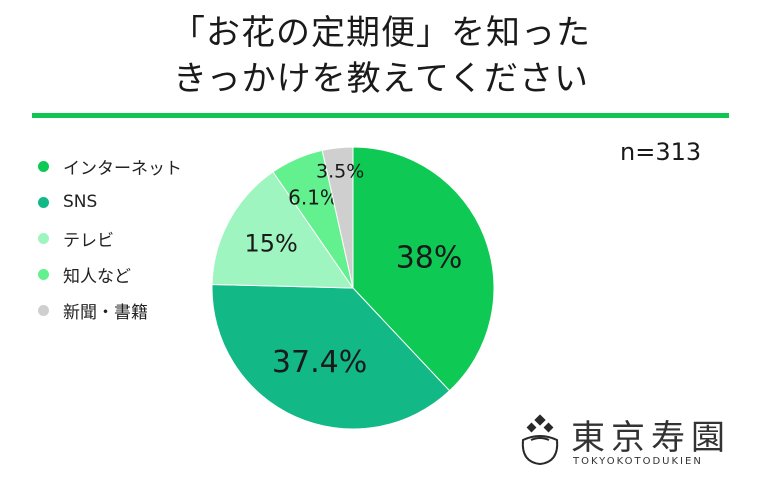 This screenshot has height=478, width=762. What do you see at coordinates (110, 202) in the screenshot?
I see `legend-item: SNS` at bounding box center [110, 202].